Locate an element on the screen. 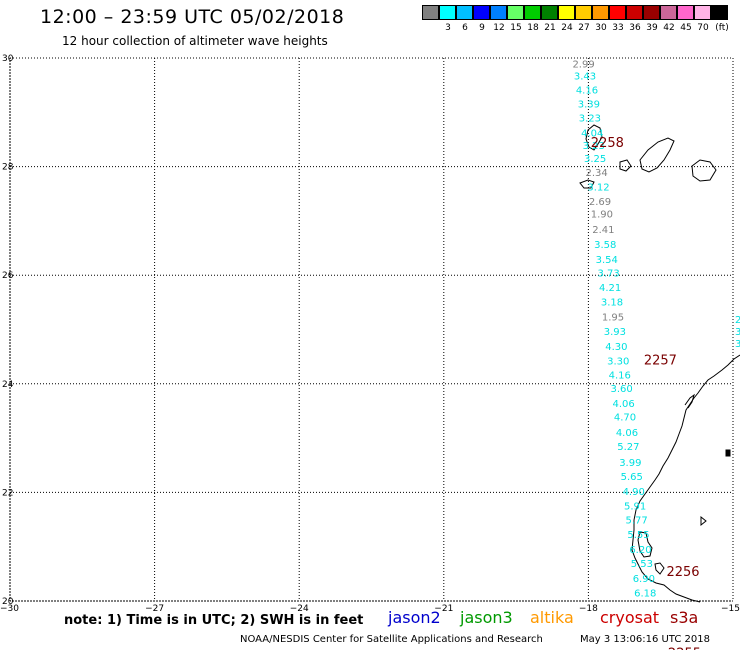  swh-observation: 4.30 is located at coordinates (616, 347).